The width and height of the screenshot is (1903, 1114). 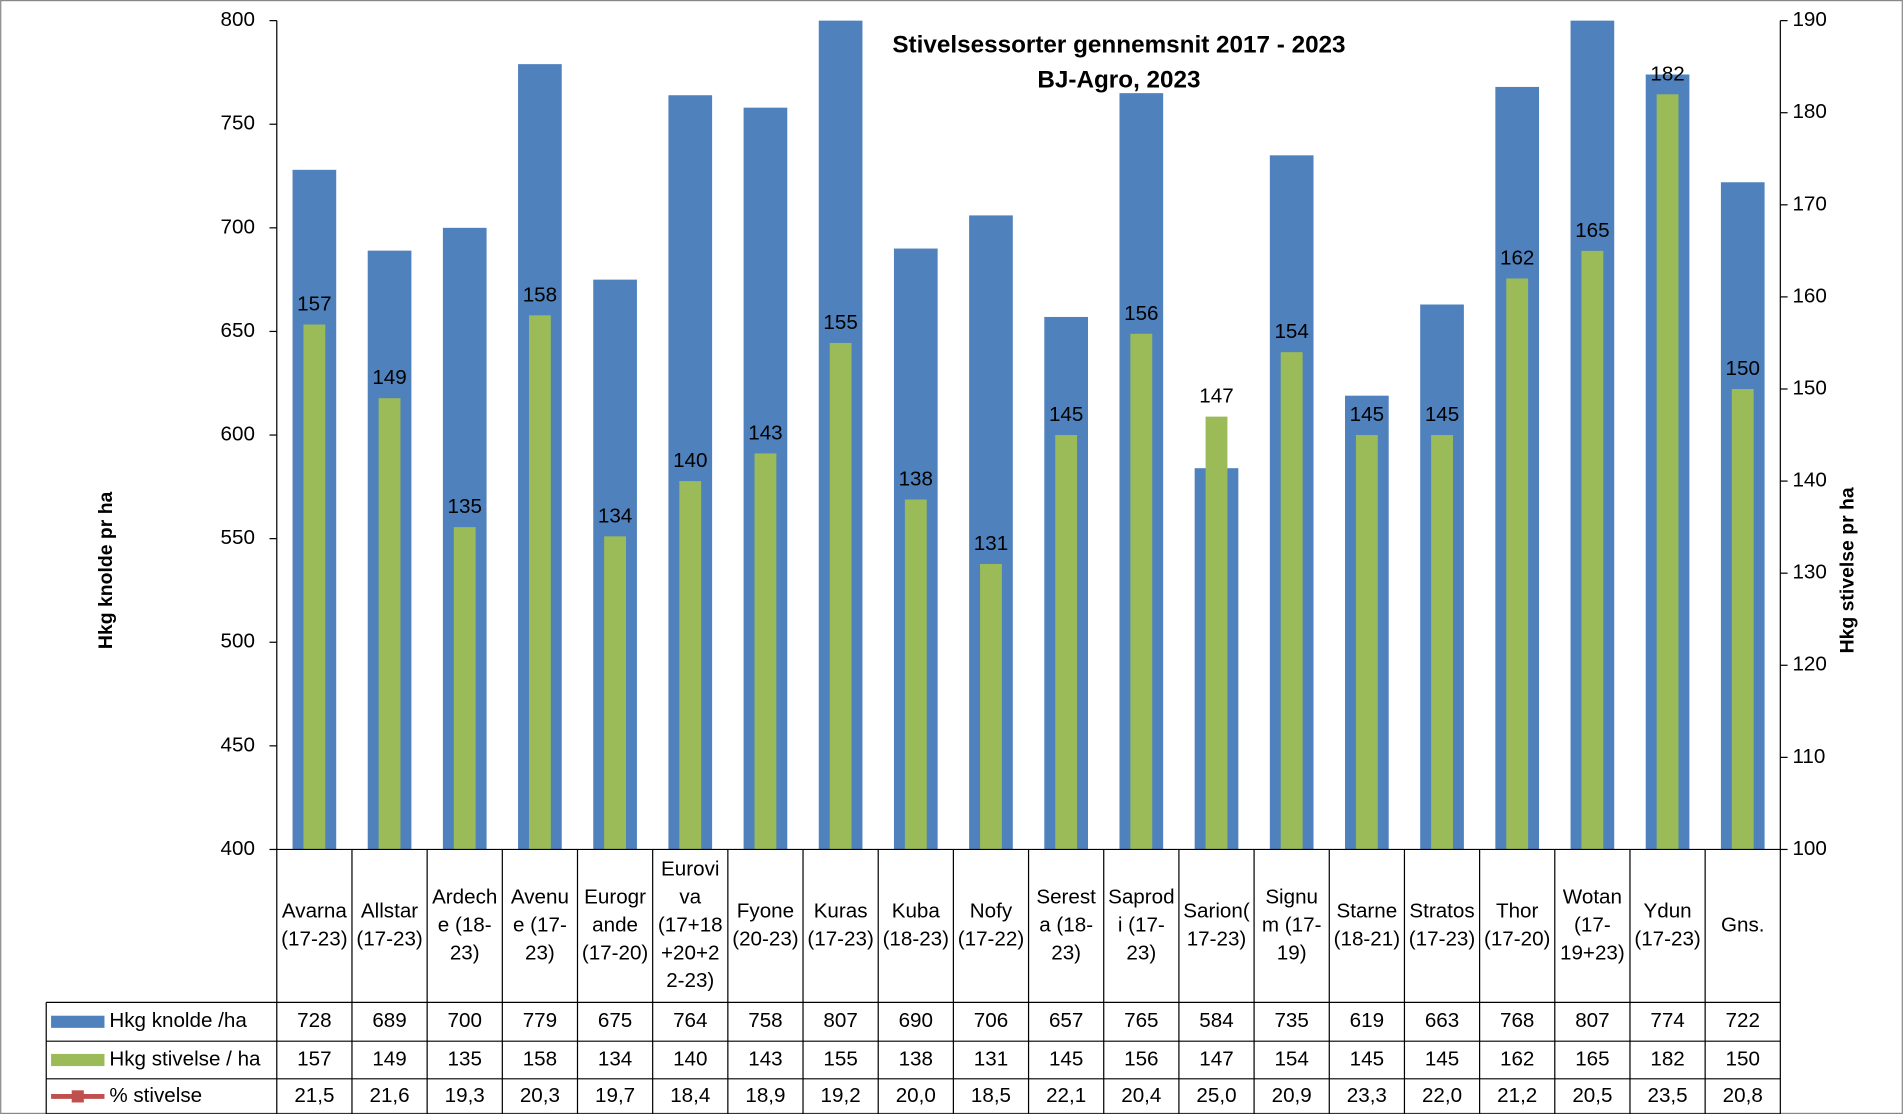 I want to click on category-label: Kuba, so click(x=916, y=910).